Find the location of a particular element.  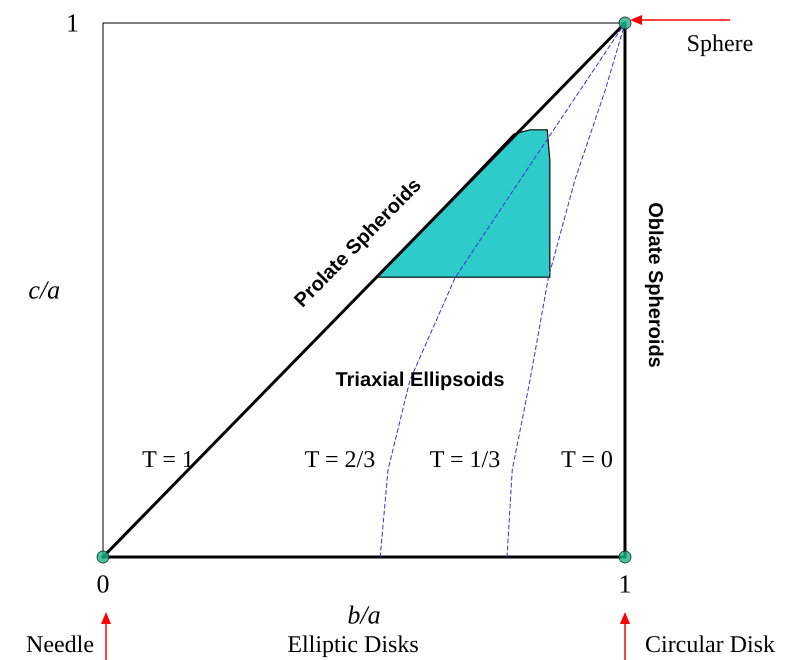

text: Circular Disk is located at coordinates (710, 645).